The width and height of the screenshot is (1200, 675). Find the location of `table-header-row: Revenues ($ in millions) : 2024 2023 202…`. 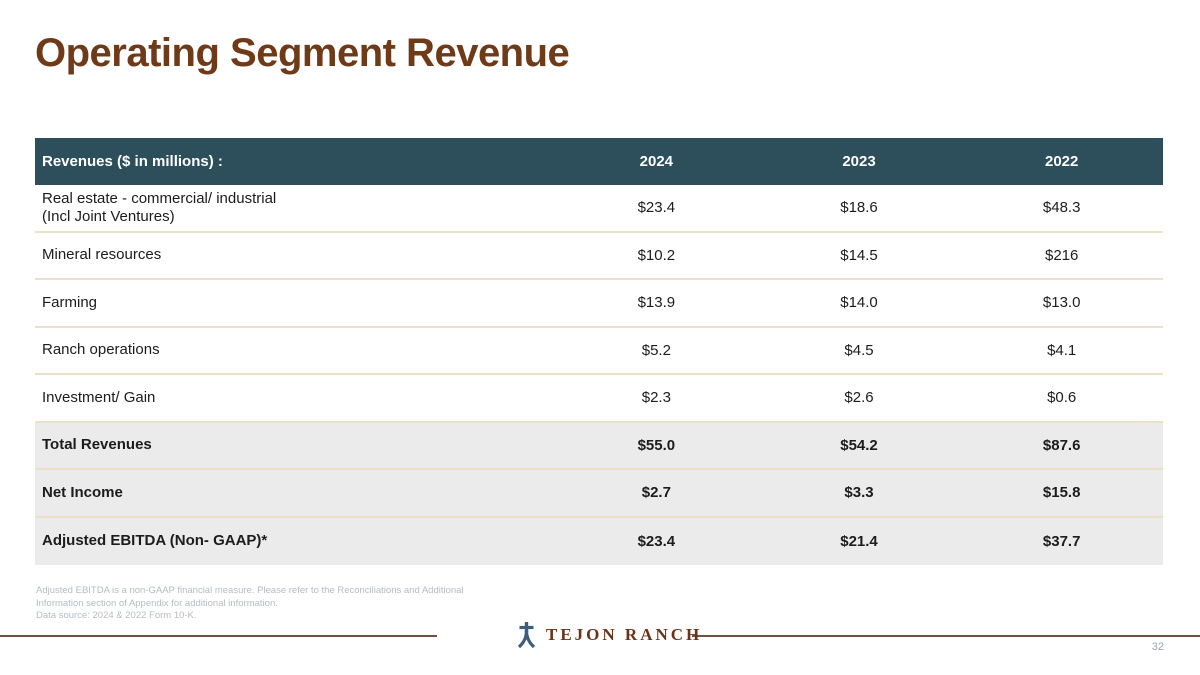

table-header-row: Revenues ($ in millions) : 2024 2023 202… is located at coordinates (599, 161).